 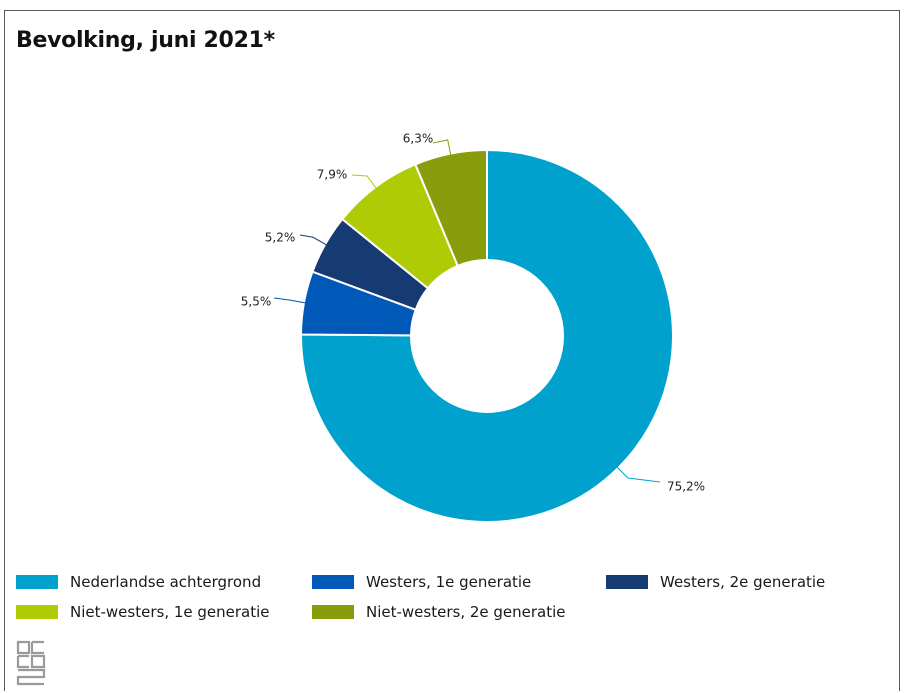 I want to click on slice-label: 75,2%, so click(x=686, y=487).